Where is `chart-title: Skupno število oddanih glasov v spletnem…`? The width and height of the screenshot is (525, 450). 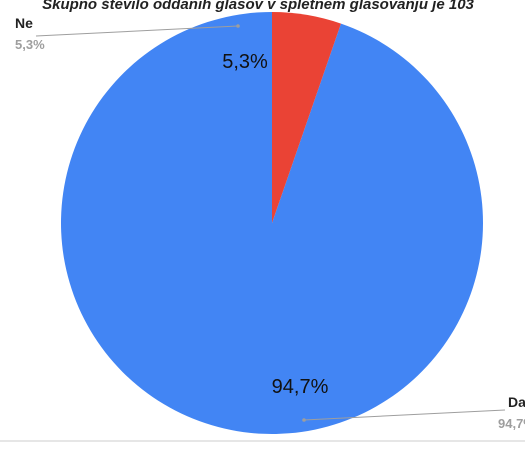 chart-title: Skupno število oddanih glasov v spletnem… is located at coordinates (258, 6).